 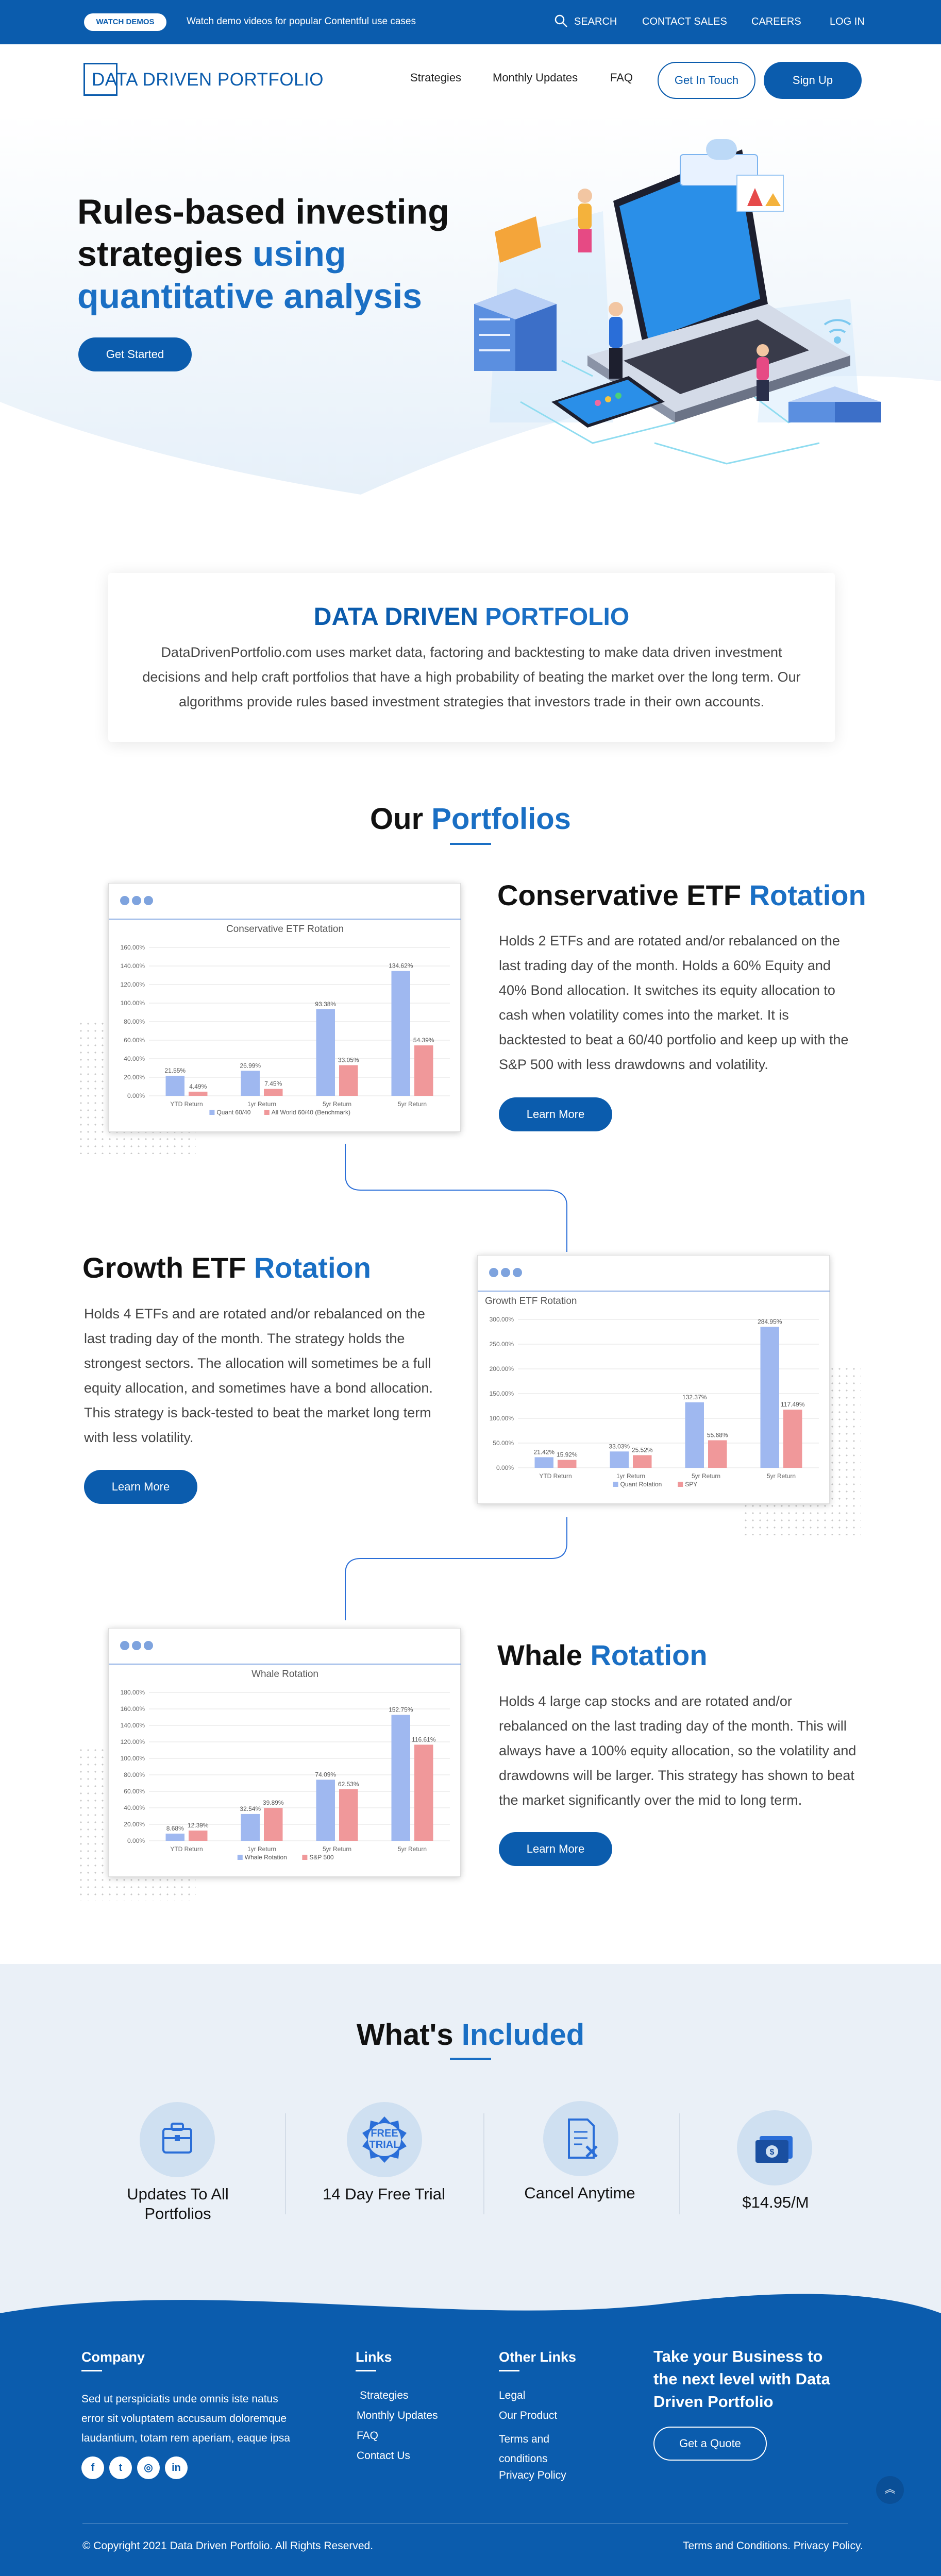 What do you see at coordinates (685, 21) in the screenshot?
I see `contact-sales-link: CONTACT SALES` at bounding box center [685, 21].